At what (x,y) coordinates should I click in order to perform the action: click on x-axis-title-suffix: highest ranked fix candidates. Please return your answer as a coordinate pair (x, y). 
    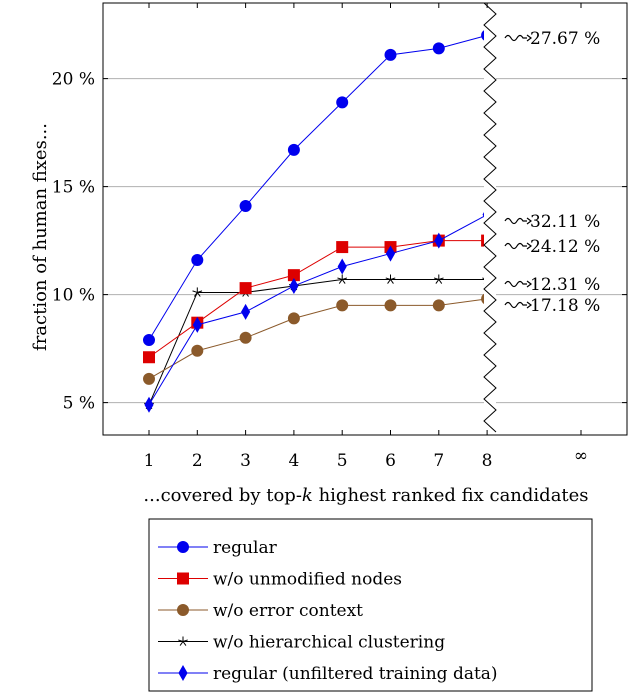
    Looking at the image, I should click on (451, 495).